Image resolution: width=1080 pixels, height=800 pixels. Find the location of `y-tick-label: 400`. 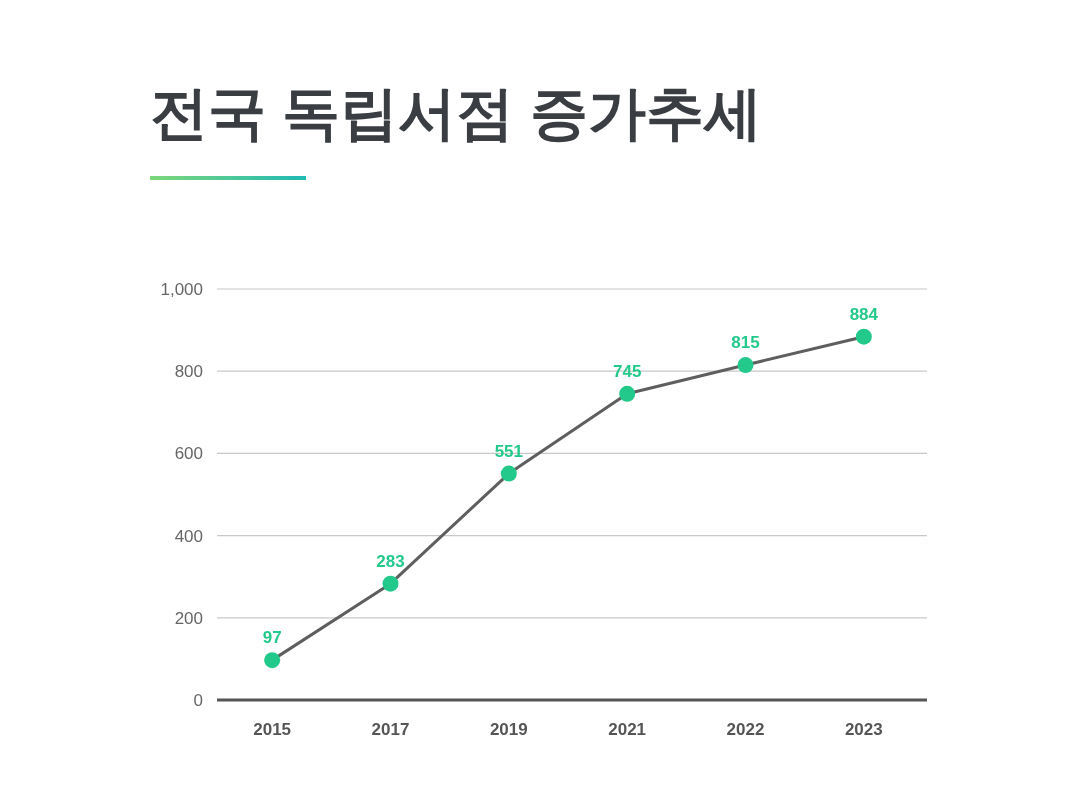

y-tick-label: 400 is located at coordinates (188, 536).